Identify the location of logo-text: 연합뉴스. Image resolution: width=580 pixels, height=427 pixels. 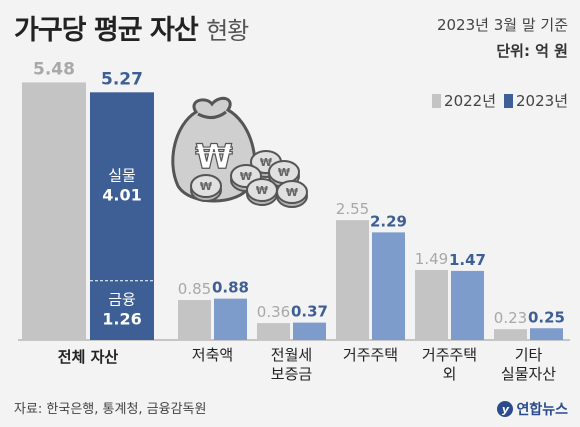
(542, 410).